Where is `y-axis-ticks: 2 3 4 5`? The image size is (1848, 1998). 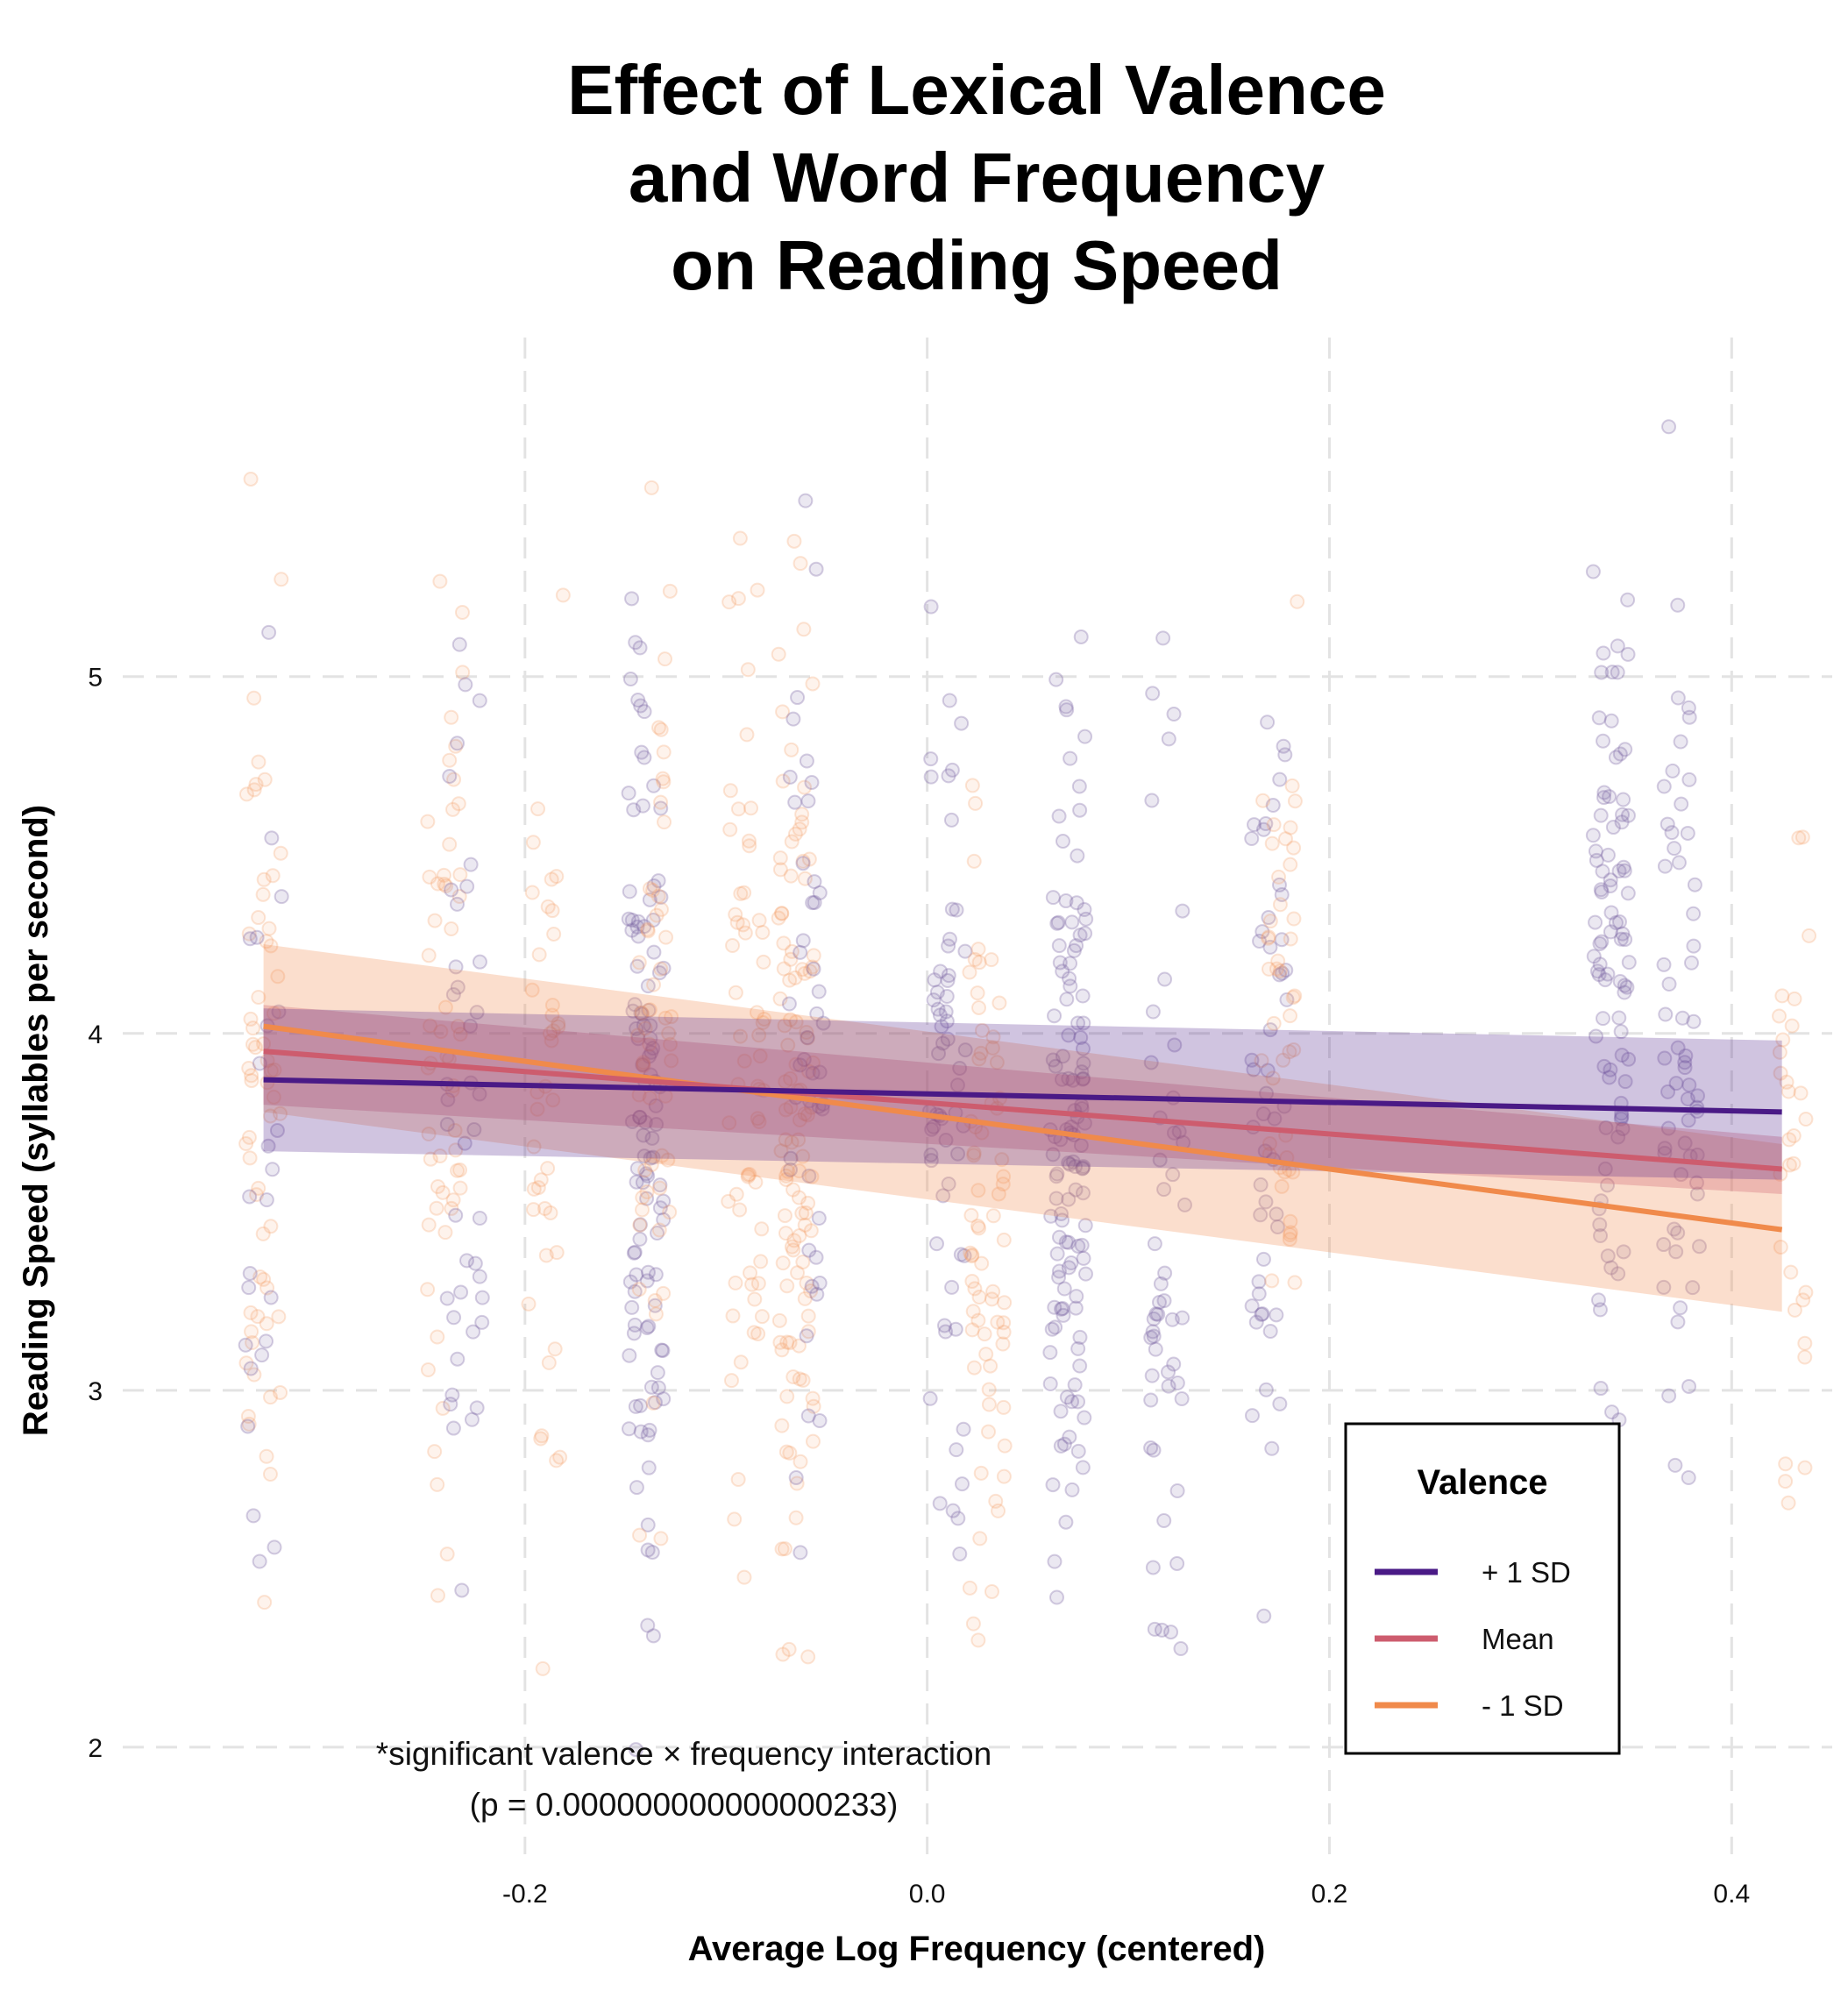
y-axis-ticks: 2 3 4 5 is located at coordinates (96, 1213).